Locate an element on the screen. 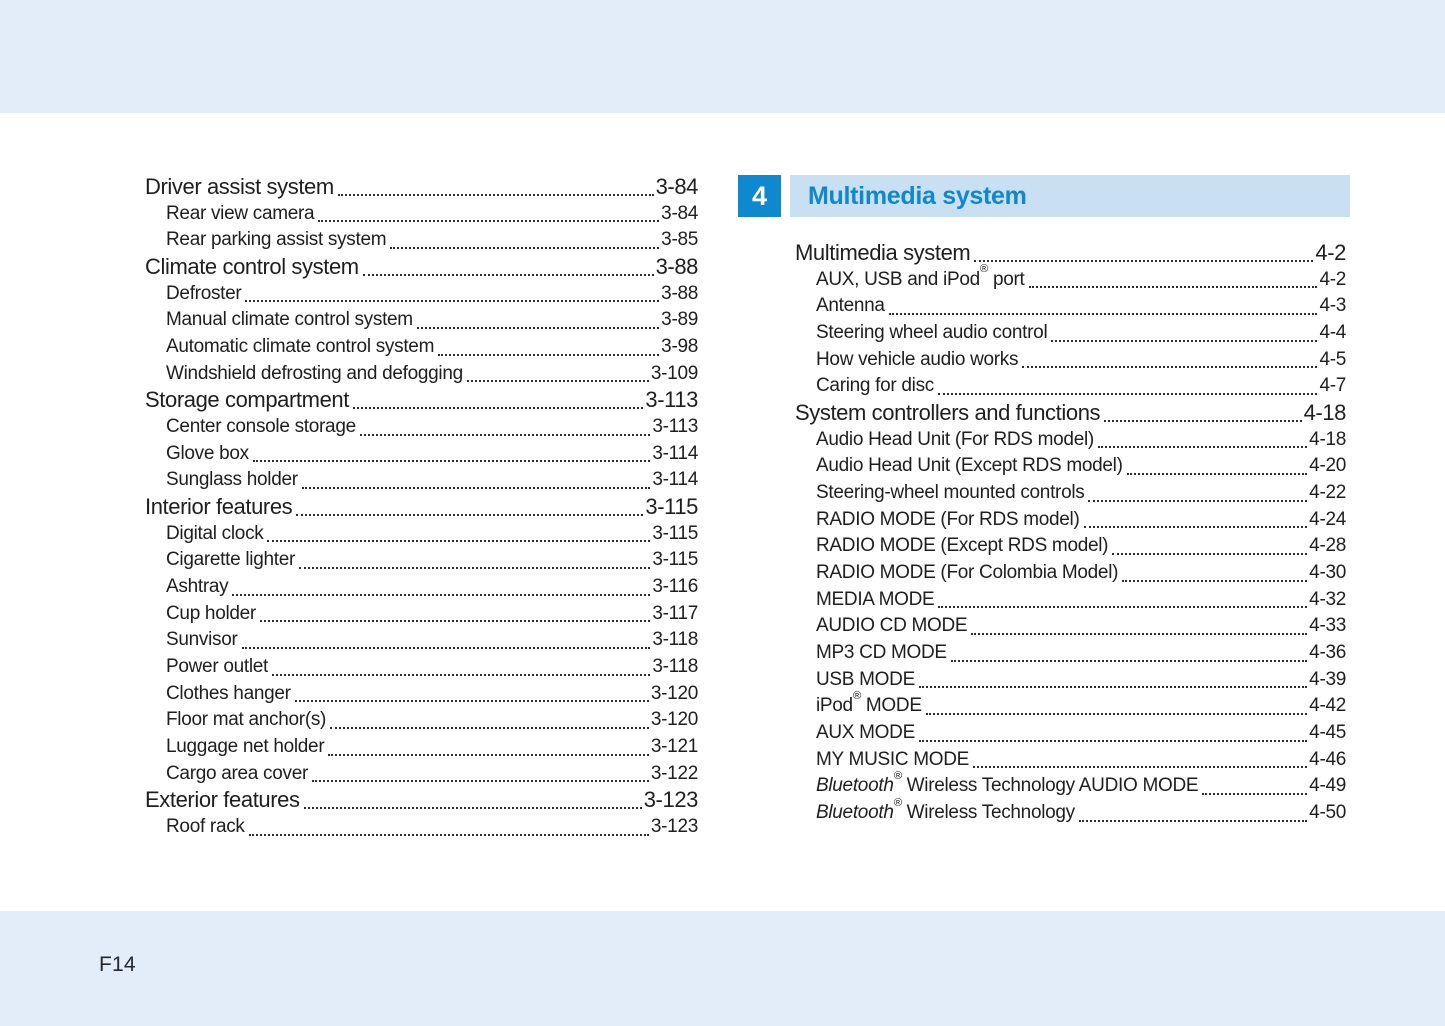 This screenshot has height=1026, width=1445. toc-entry: Defroster 3-88 is located at coordinates (421, 294).